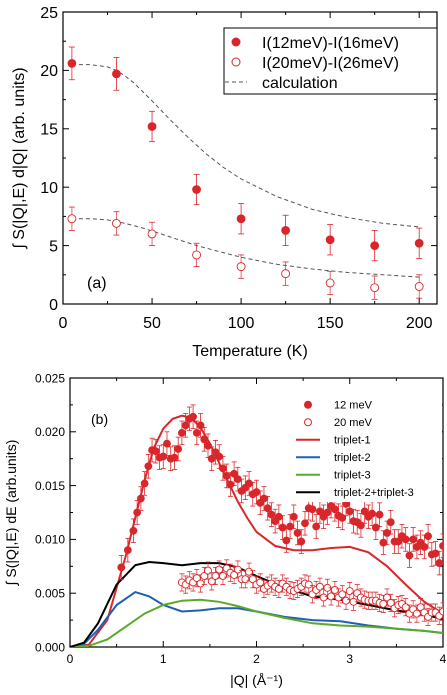  Describe the element at coordinates (349, 659) in the screenshot. I see `x-tick-label: 3` at that location.